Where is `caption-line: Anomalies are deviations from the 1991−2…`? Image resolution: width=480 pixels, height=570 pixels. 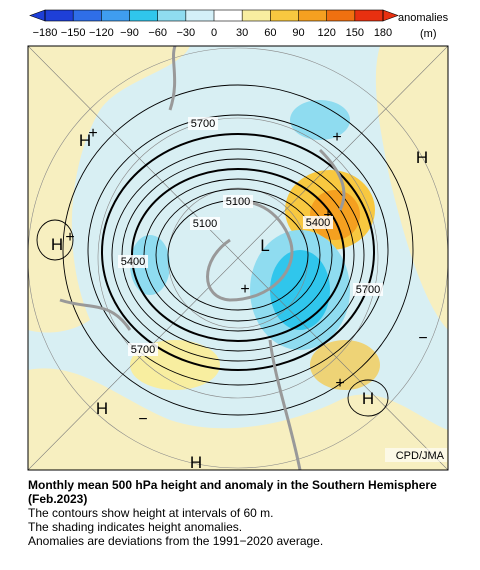
caption-line: Anomalies are deviations from the 1991−2… is located at coordinates (176, 541).